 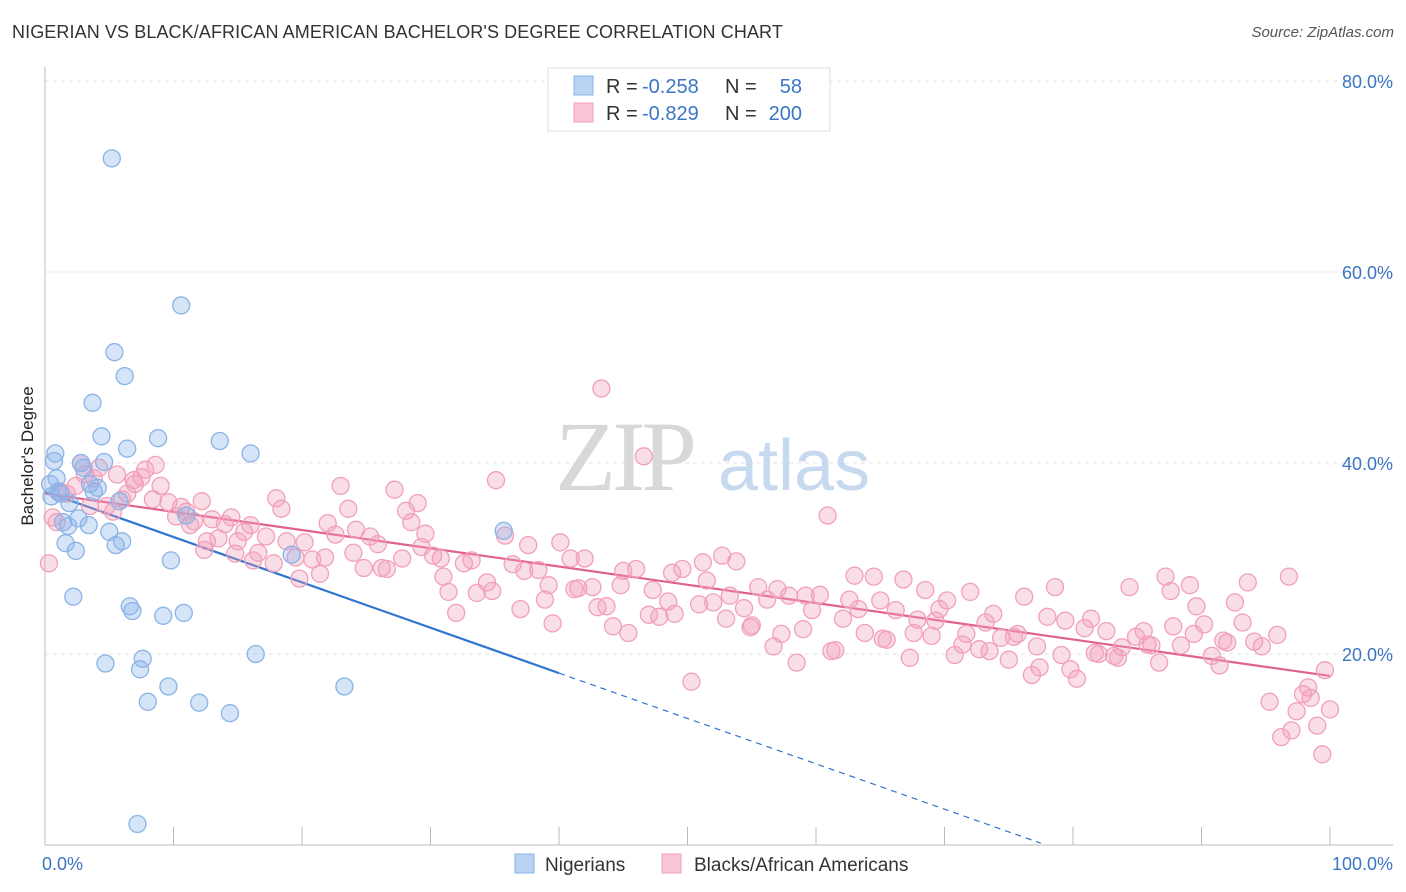 I want to click on legend-n-value-2: 200, so click(x=785, y=114).